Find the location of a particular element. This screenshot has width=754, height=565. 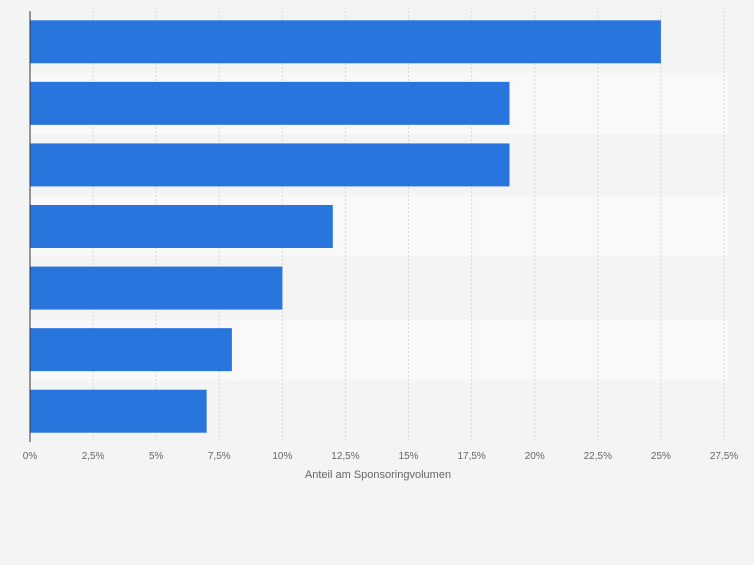

x-tick-label: 0% is located at coordinates (30, 456).